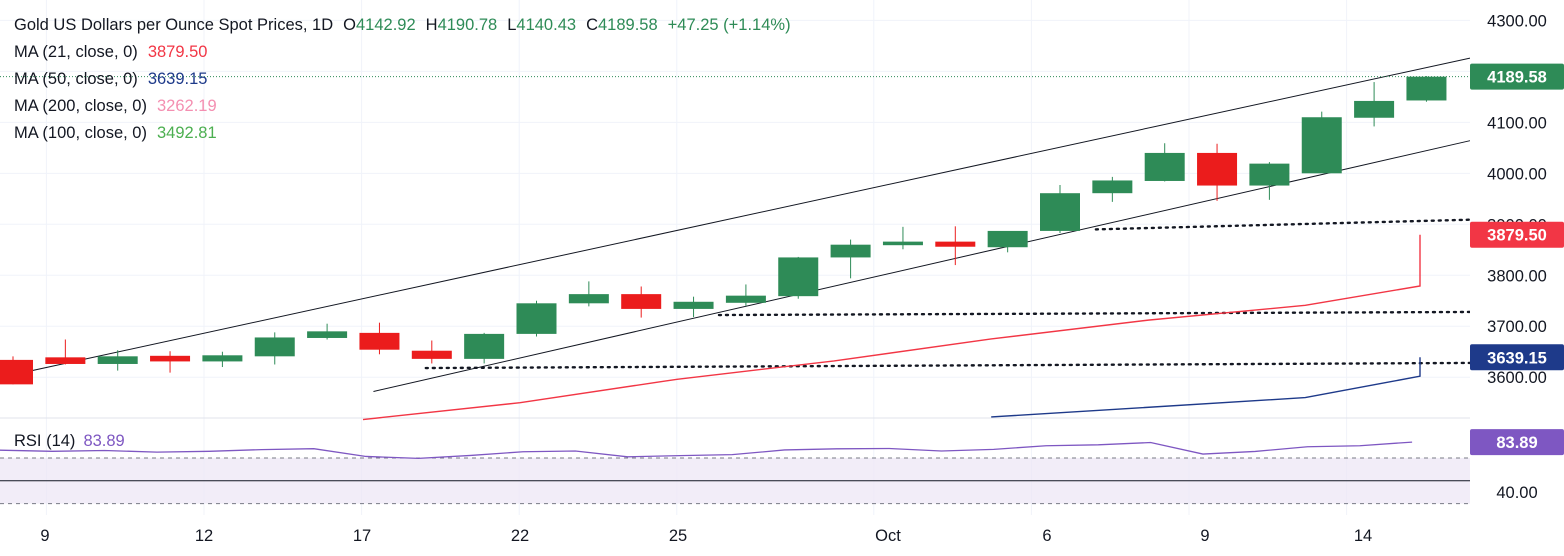 The width and height of the screenshot is (1564, 556). I want to click on rsi-tick-label: 40.00, so click(1516, 493).